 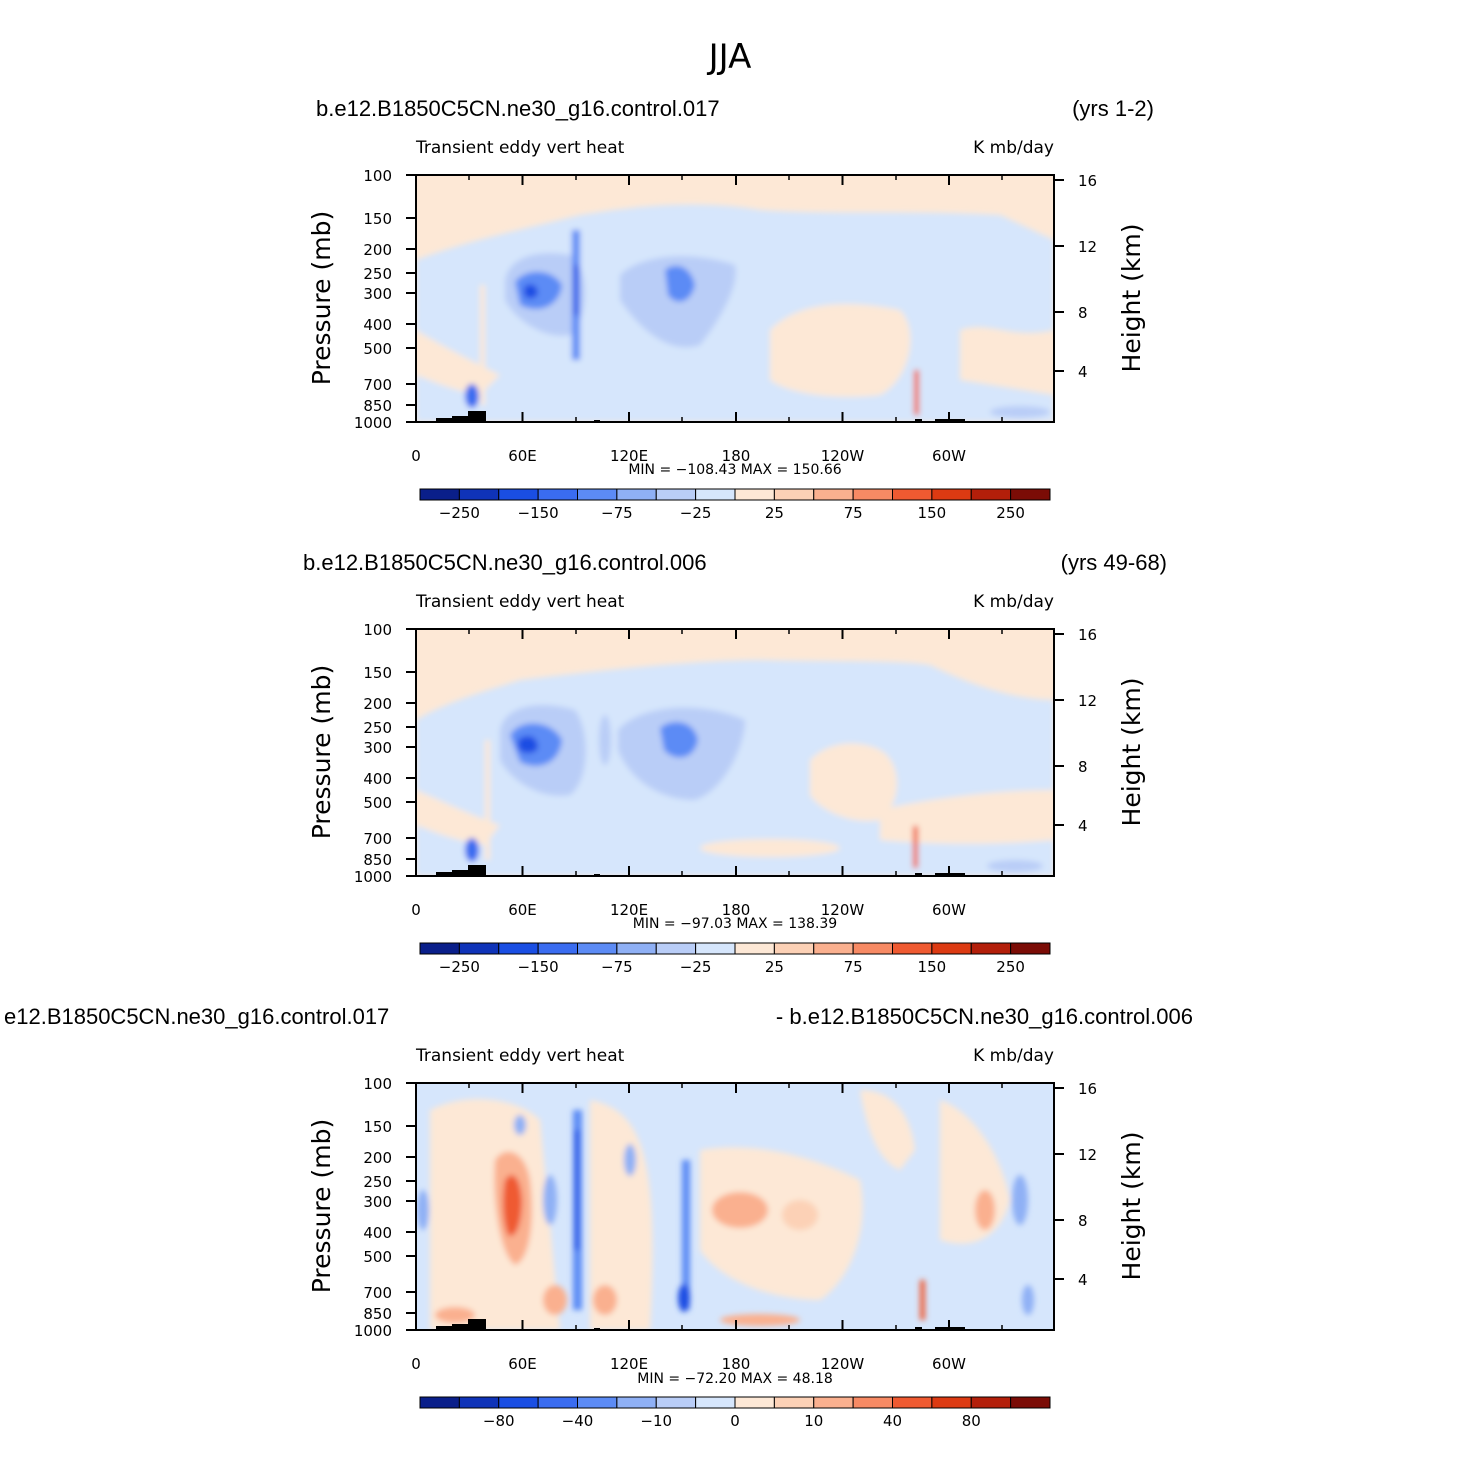 I want to click on colorbar-label: 25, so click(x=774, y=513).